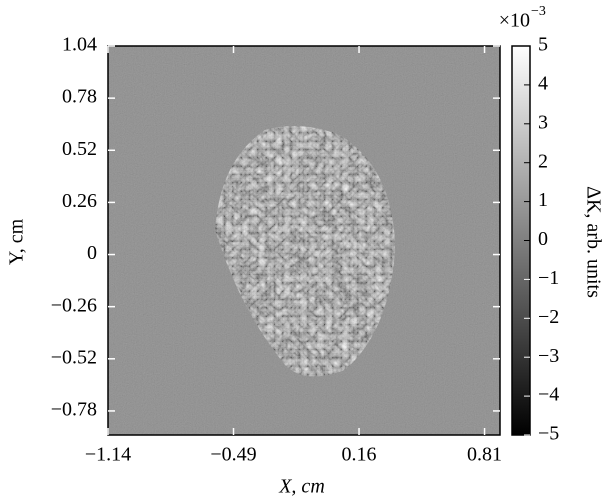  Describe the element at coordinates (548, 395) in the screenshot. I see `colorbar-tick-label: −4` at that location.